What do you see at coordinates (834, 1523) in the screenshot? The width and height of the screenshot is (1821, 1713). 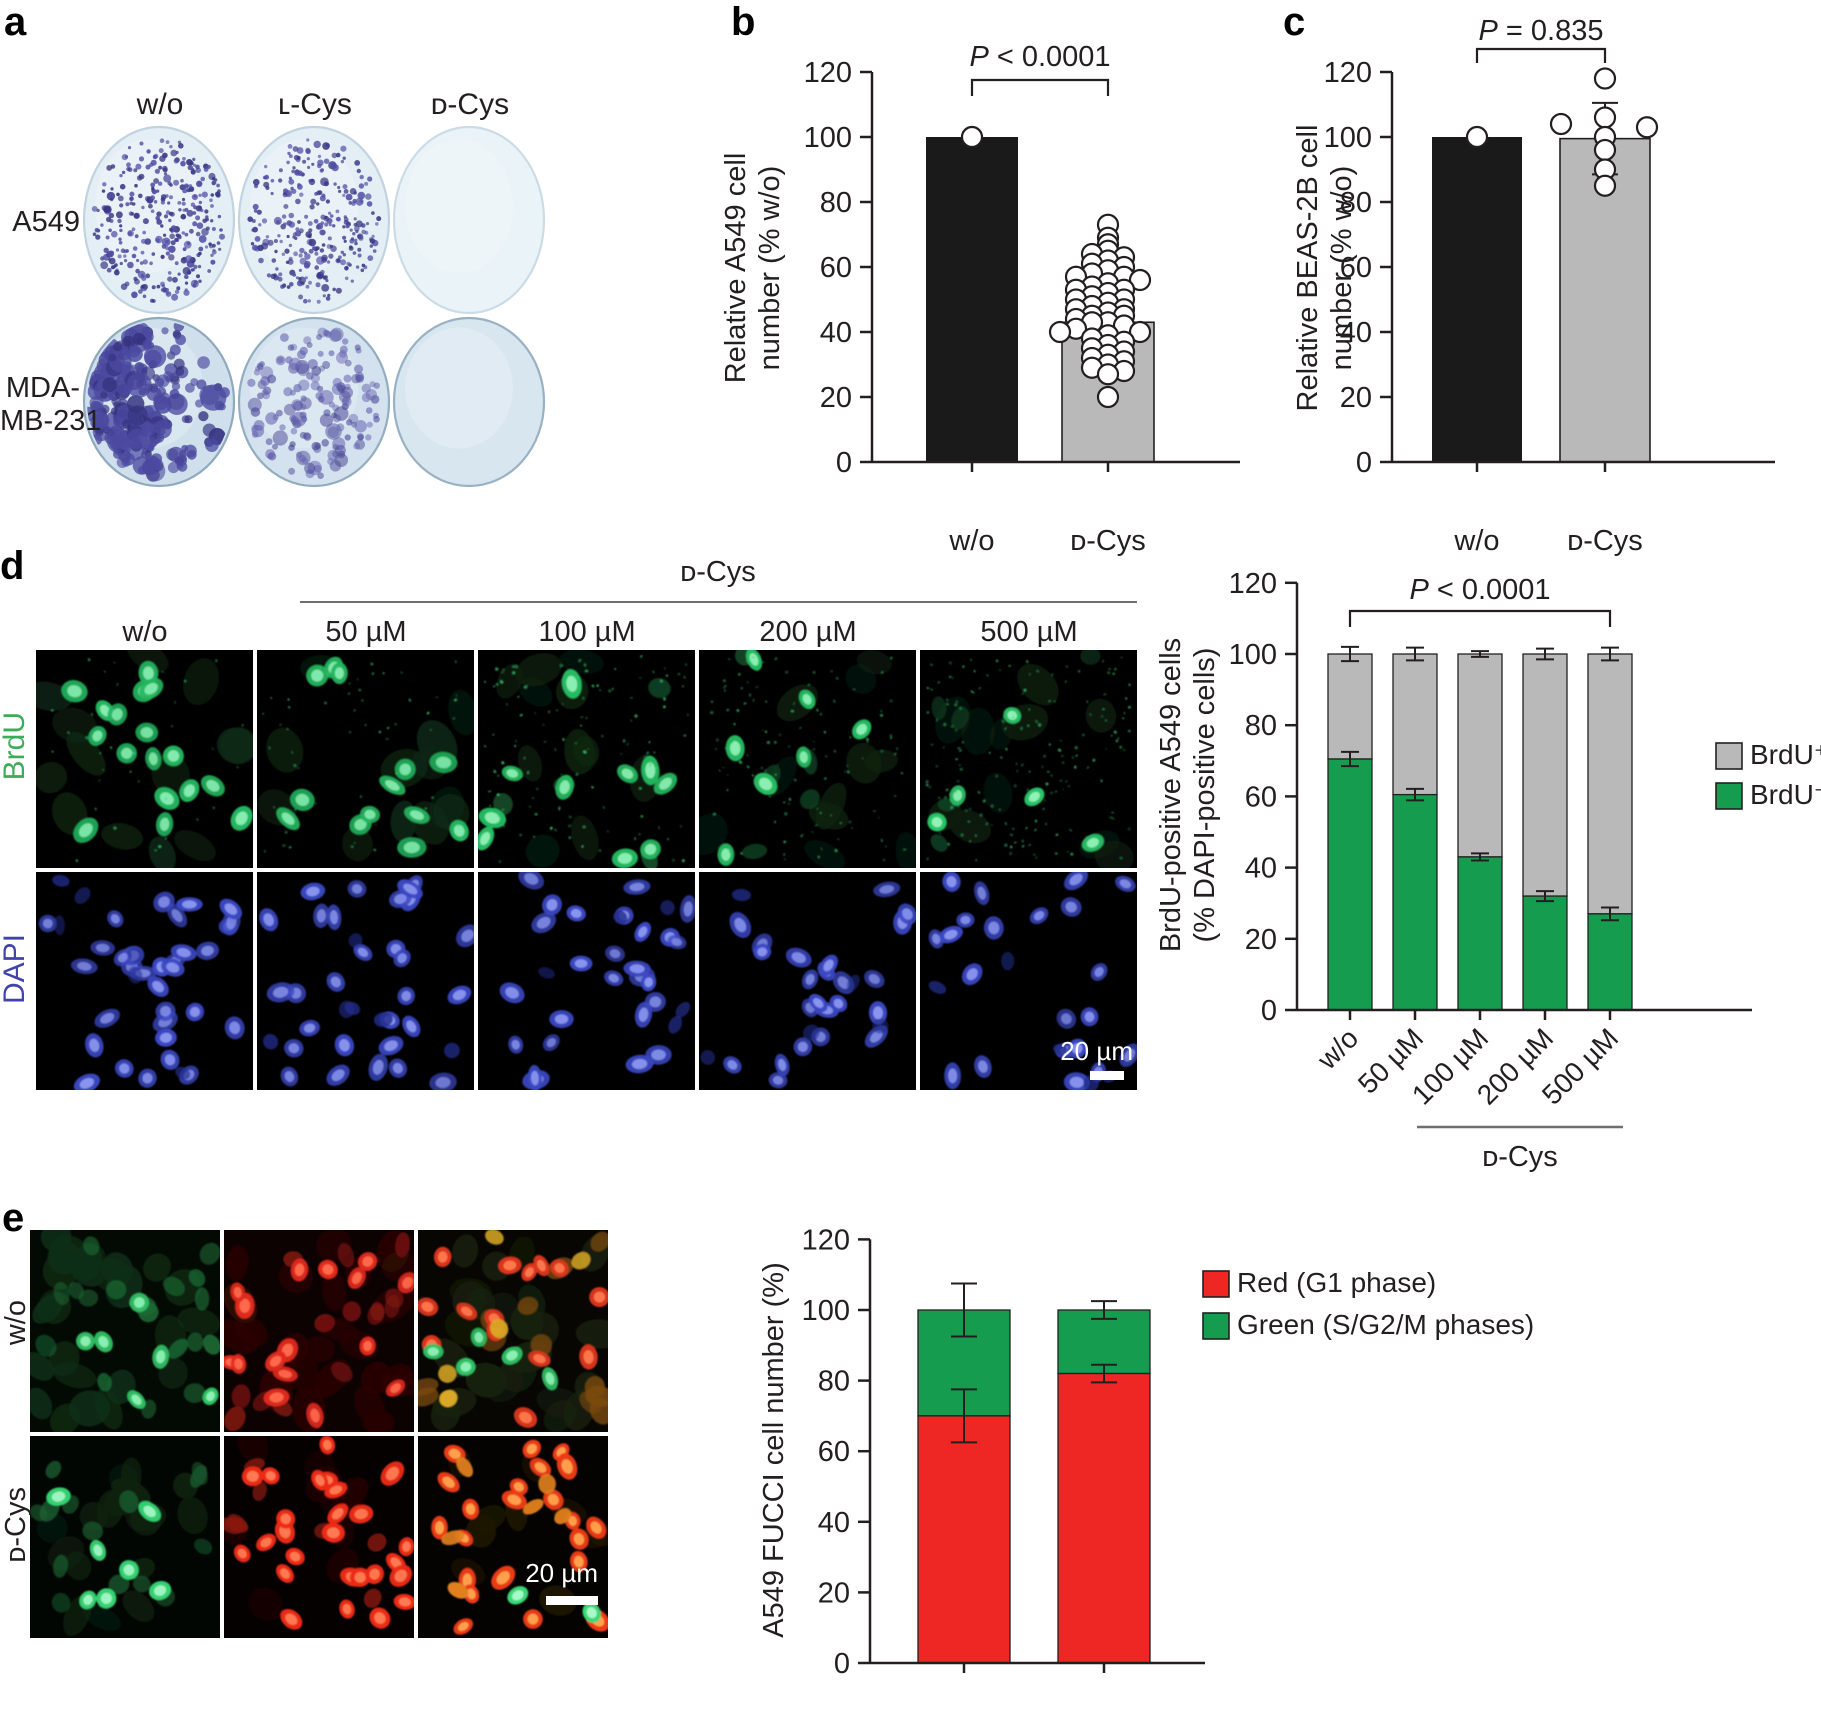 I see `chart-e-ytick-40: 40` at bounding box center [834, 1523].